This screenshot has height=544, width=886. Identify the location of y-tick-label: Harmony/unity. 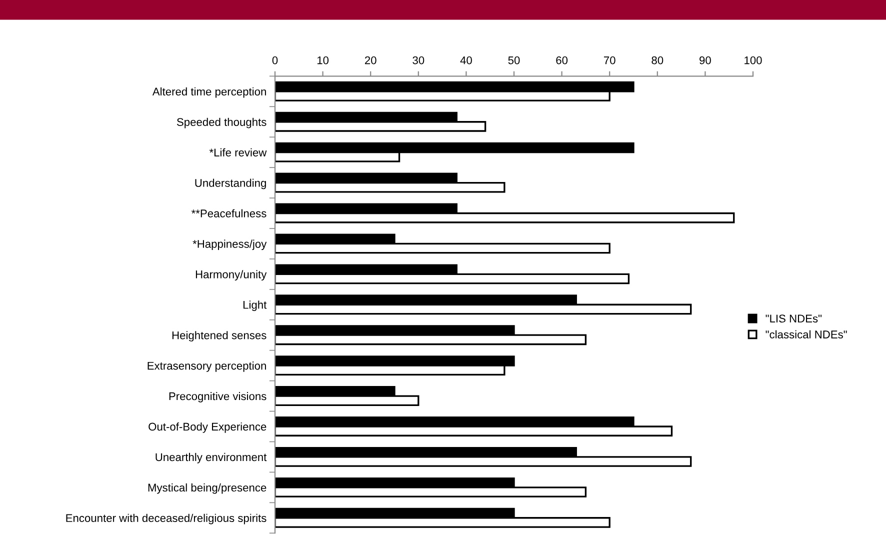
(231, 275).